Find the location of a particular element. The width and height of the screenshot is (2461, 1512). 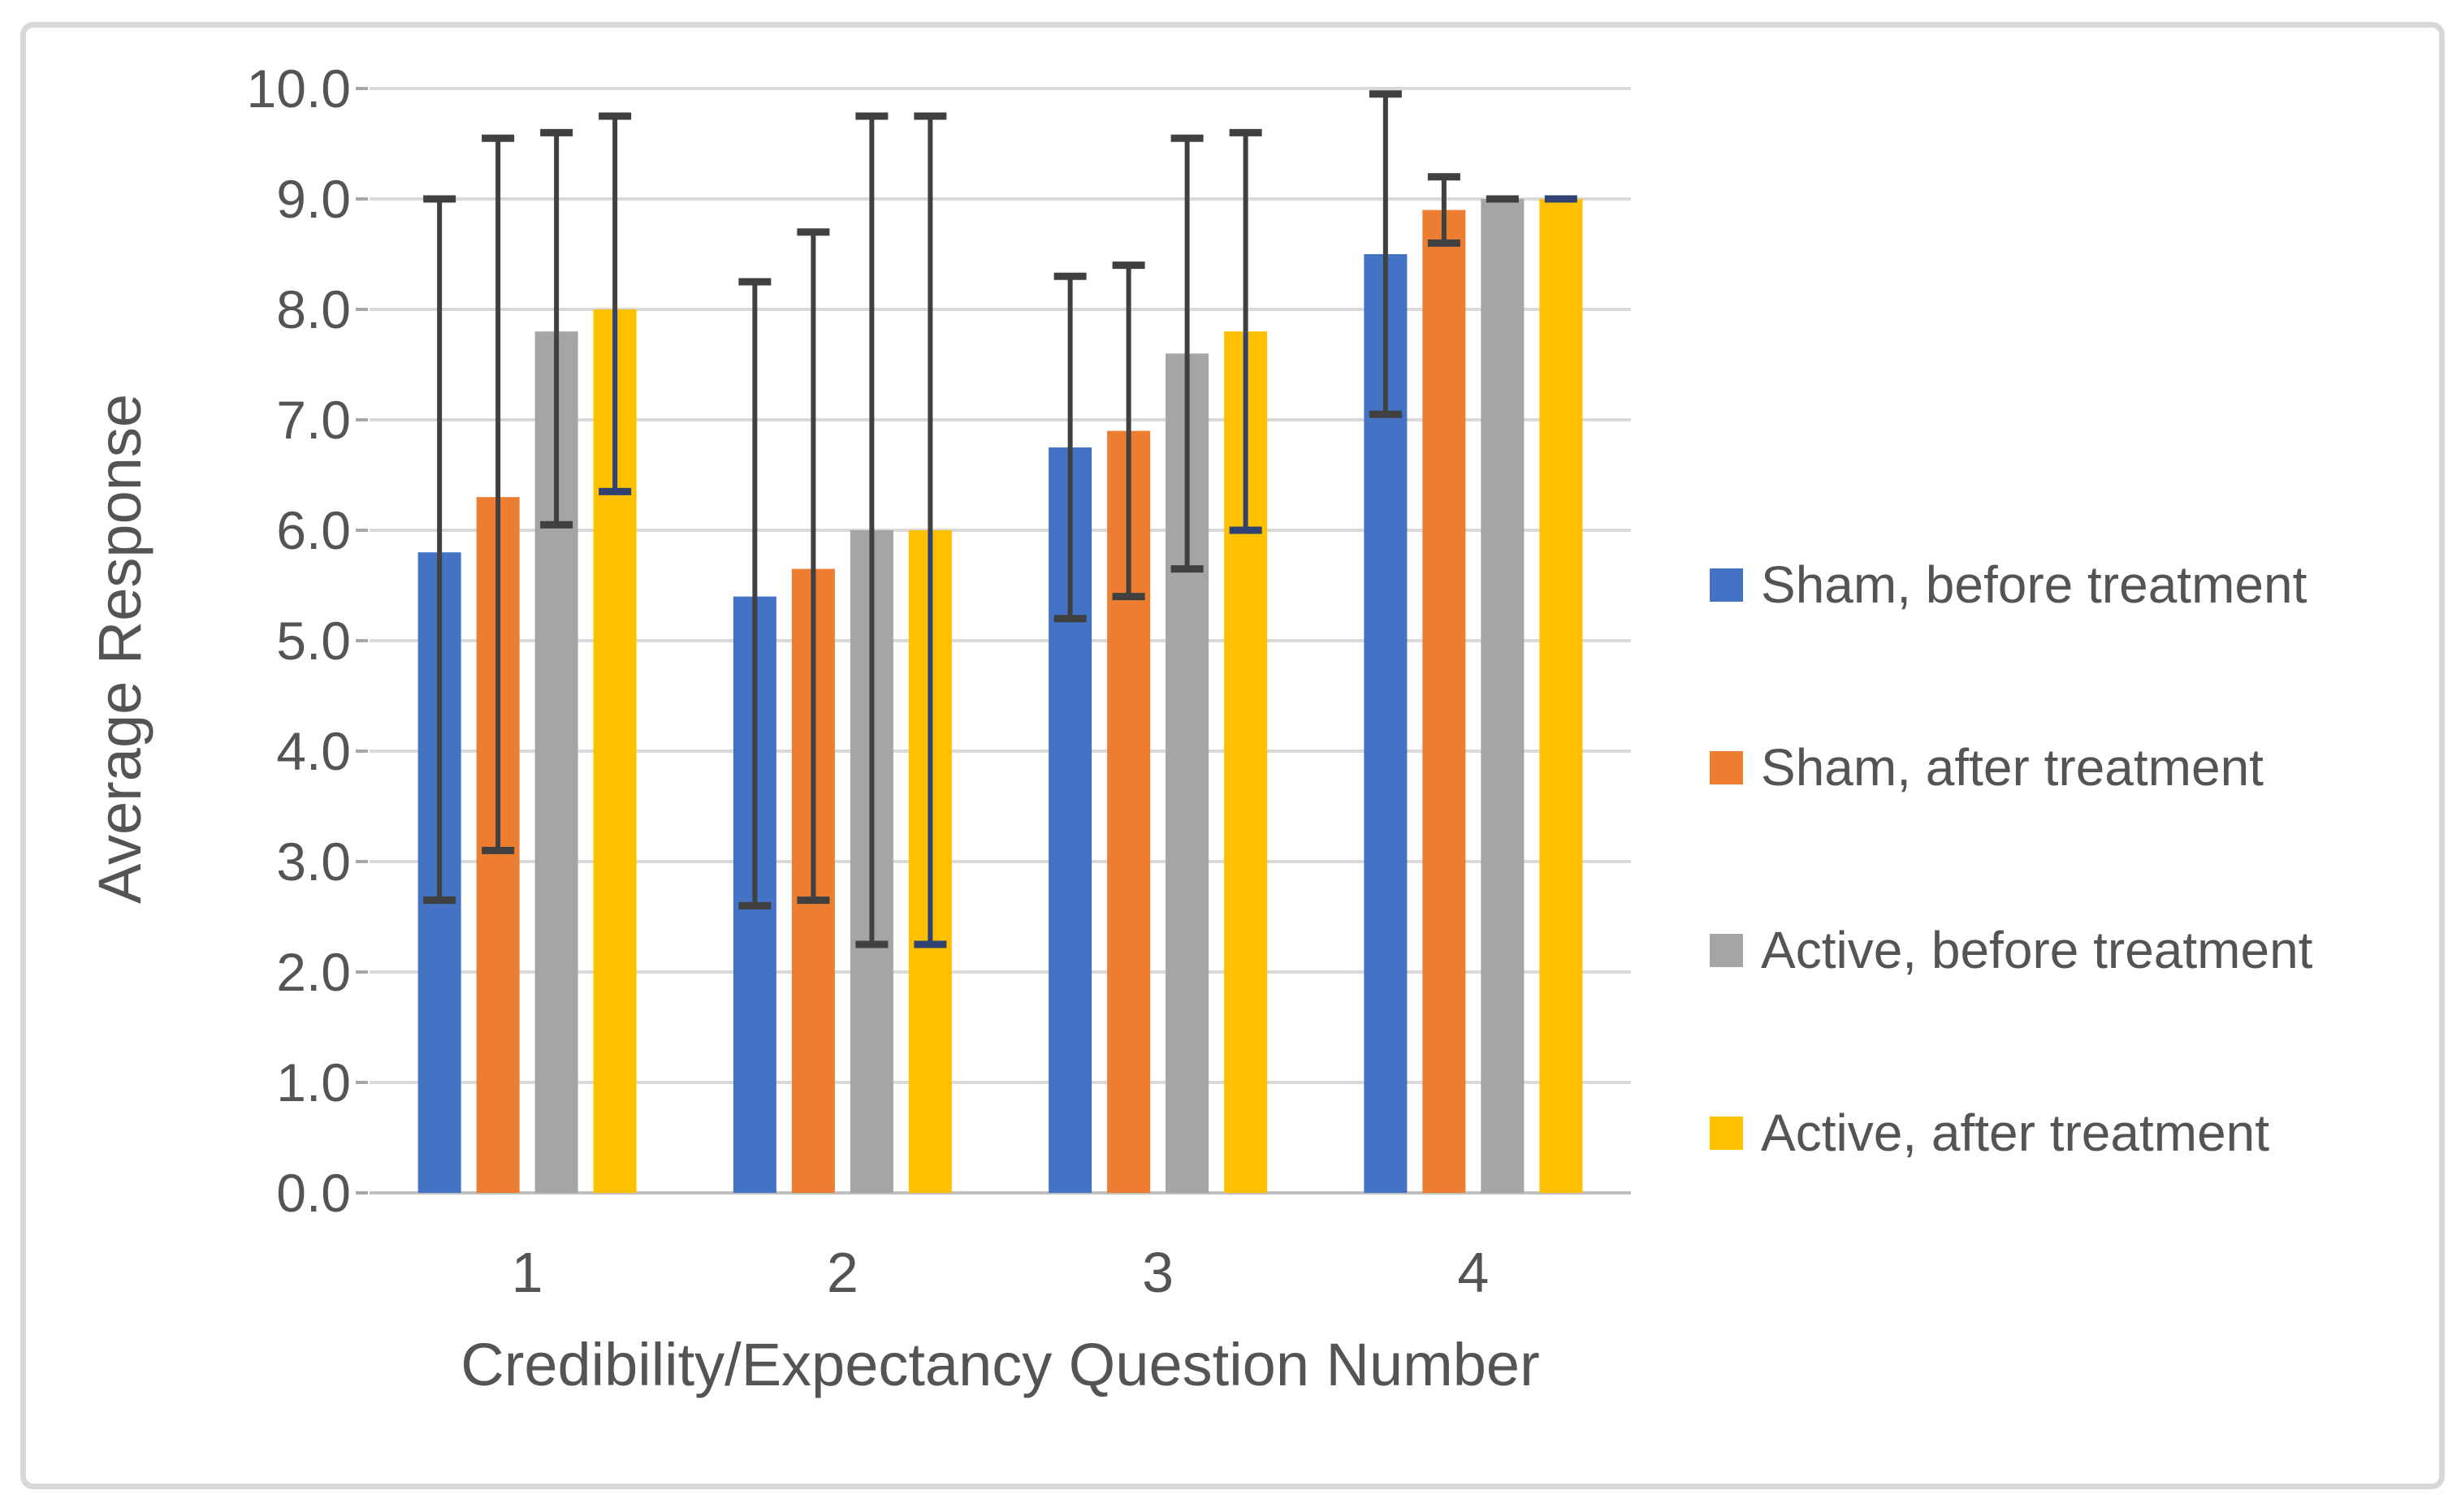

y-tick-label: 1.0 is located at coordinates (313, 1082).